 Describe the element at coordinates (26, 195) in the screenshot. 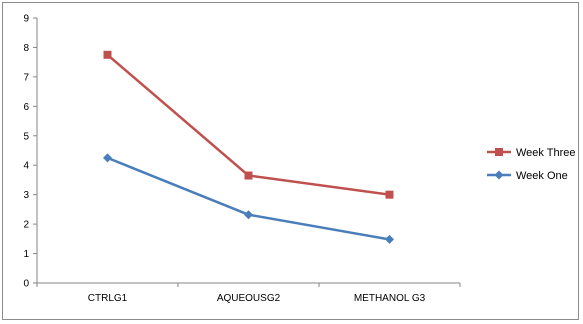

I see `y-tick-label: 3` at that location.